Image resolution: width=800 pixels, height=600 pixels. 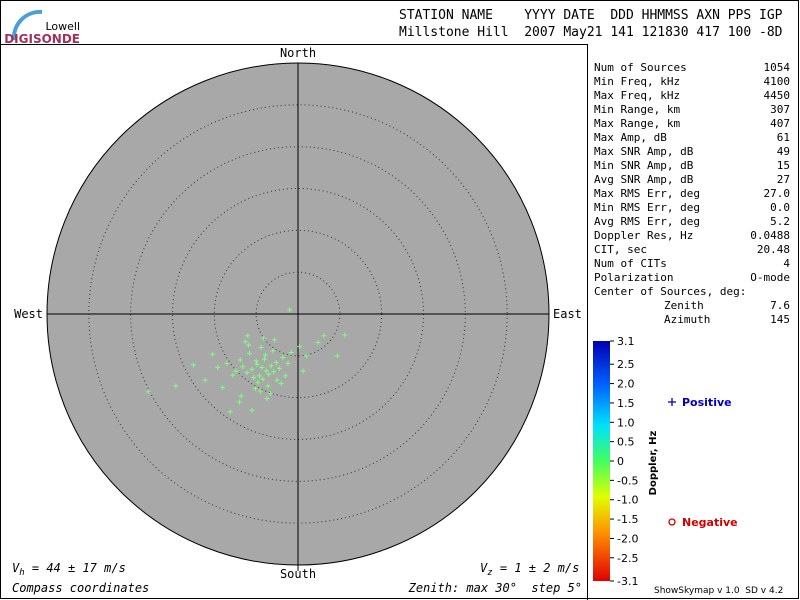 What do you see at coordinates (687, 319) in the screenshot?
I see `stat-label: Azimuth` at bounding box center [687, 319].